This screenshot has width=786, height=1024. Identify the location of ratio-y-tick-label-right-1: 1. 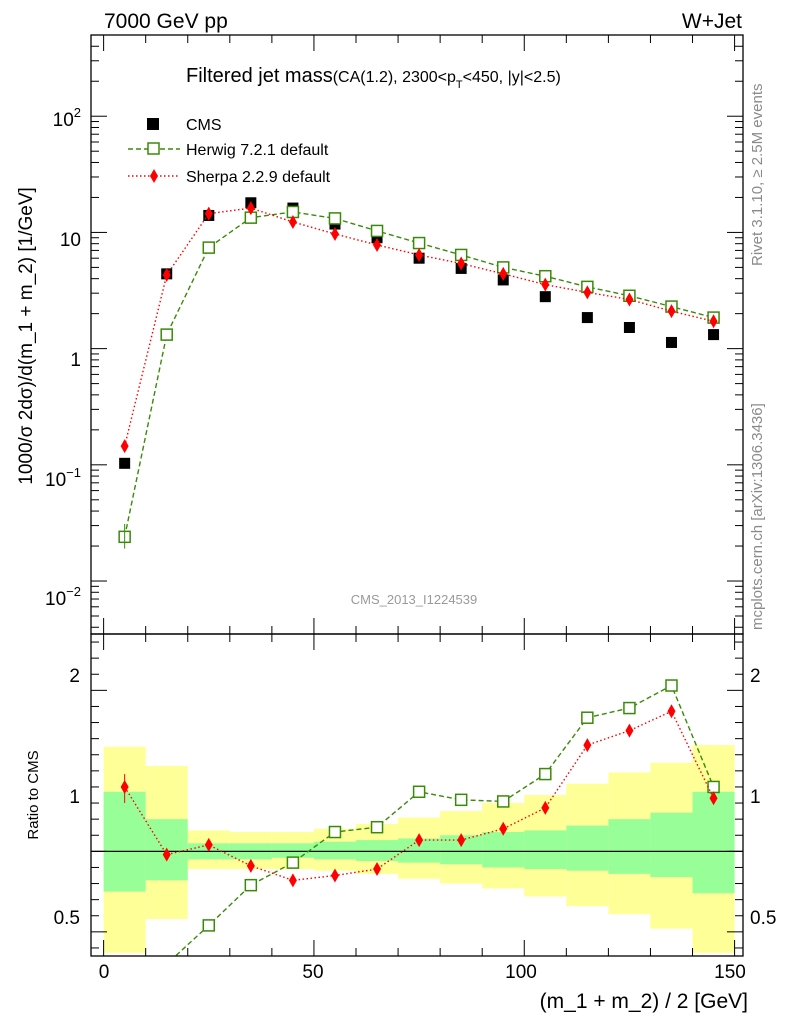
(755, 797).